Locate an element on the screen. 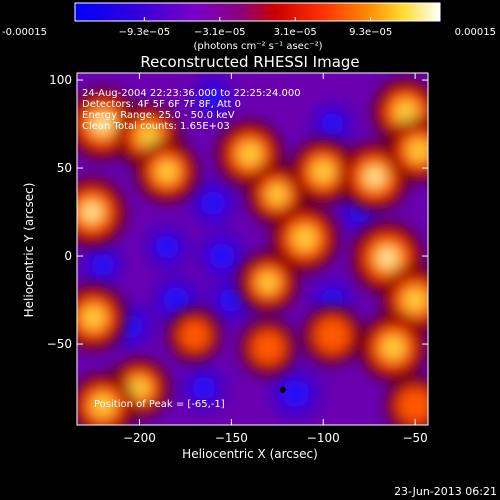 The image size is (500, 500). info-line-energy: Energy Range: 25.0 - 50.0 keV is located at coordinates (158, 115).